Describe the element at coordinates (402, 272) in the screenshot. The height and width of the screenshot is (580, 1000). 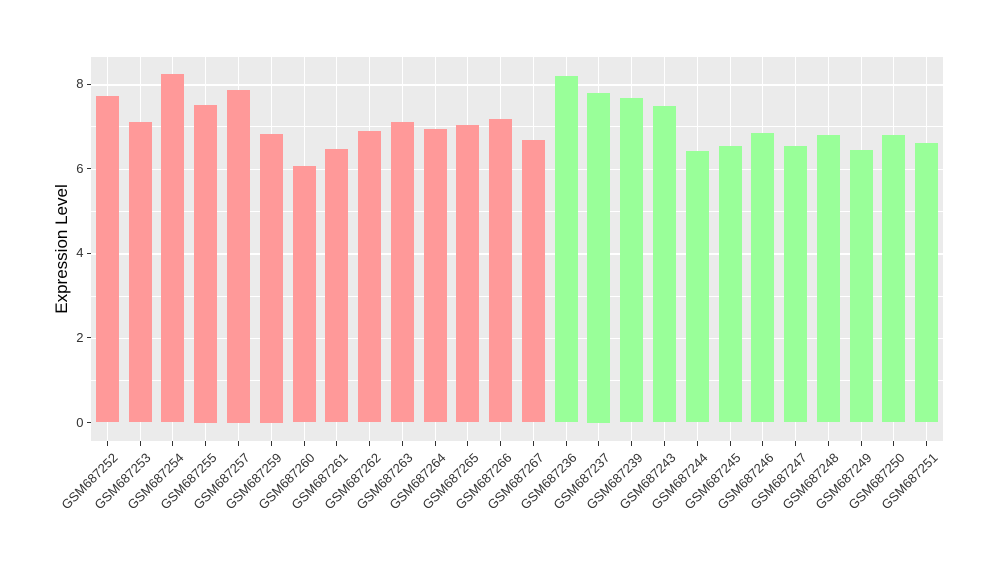
I see `bar-GSM687263` at that location.